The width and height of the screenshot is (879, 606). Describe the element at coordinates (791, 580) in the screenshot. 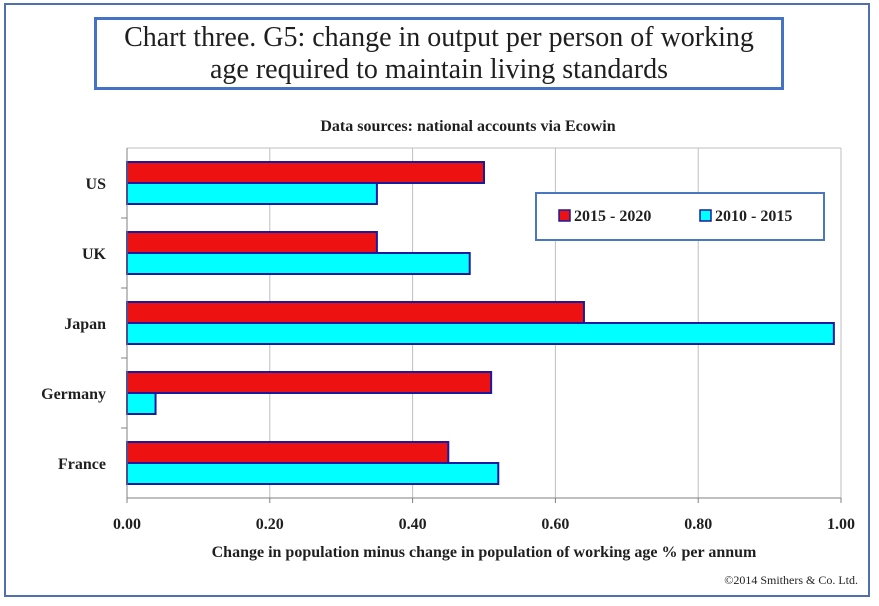

I see `copyright-note: ©2014 Smithers & Co. Ltd.` at that location.